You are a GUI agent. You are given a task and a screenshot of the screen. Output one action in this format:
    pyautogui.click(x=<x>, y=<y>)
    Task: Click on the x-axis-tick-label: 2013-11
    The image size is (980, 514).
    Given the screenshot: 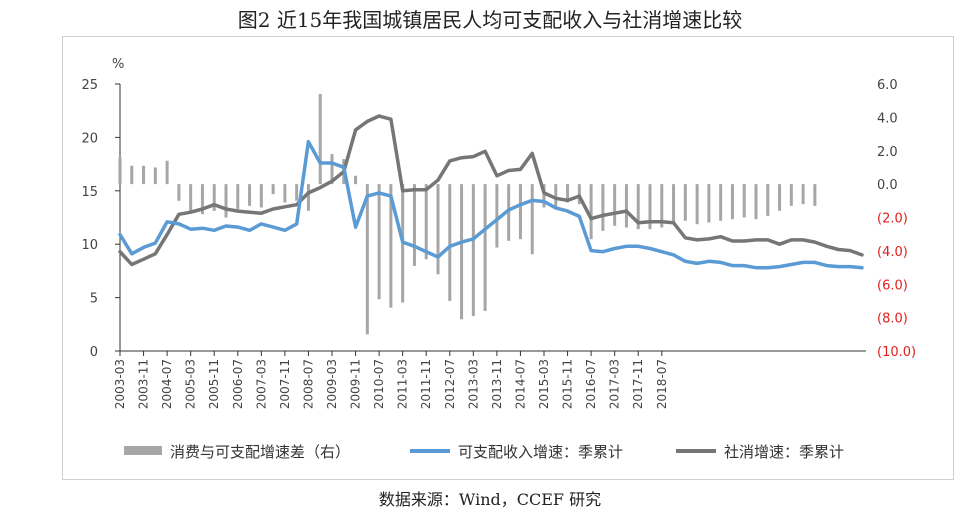 What is the action you would take?
    pyautogui.click(x=497, y=384)
    